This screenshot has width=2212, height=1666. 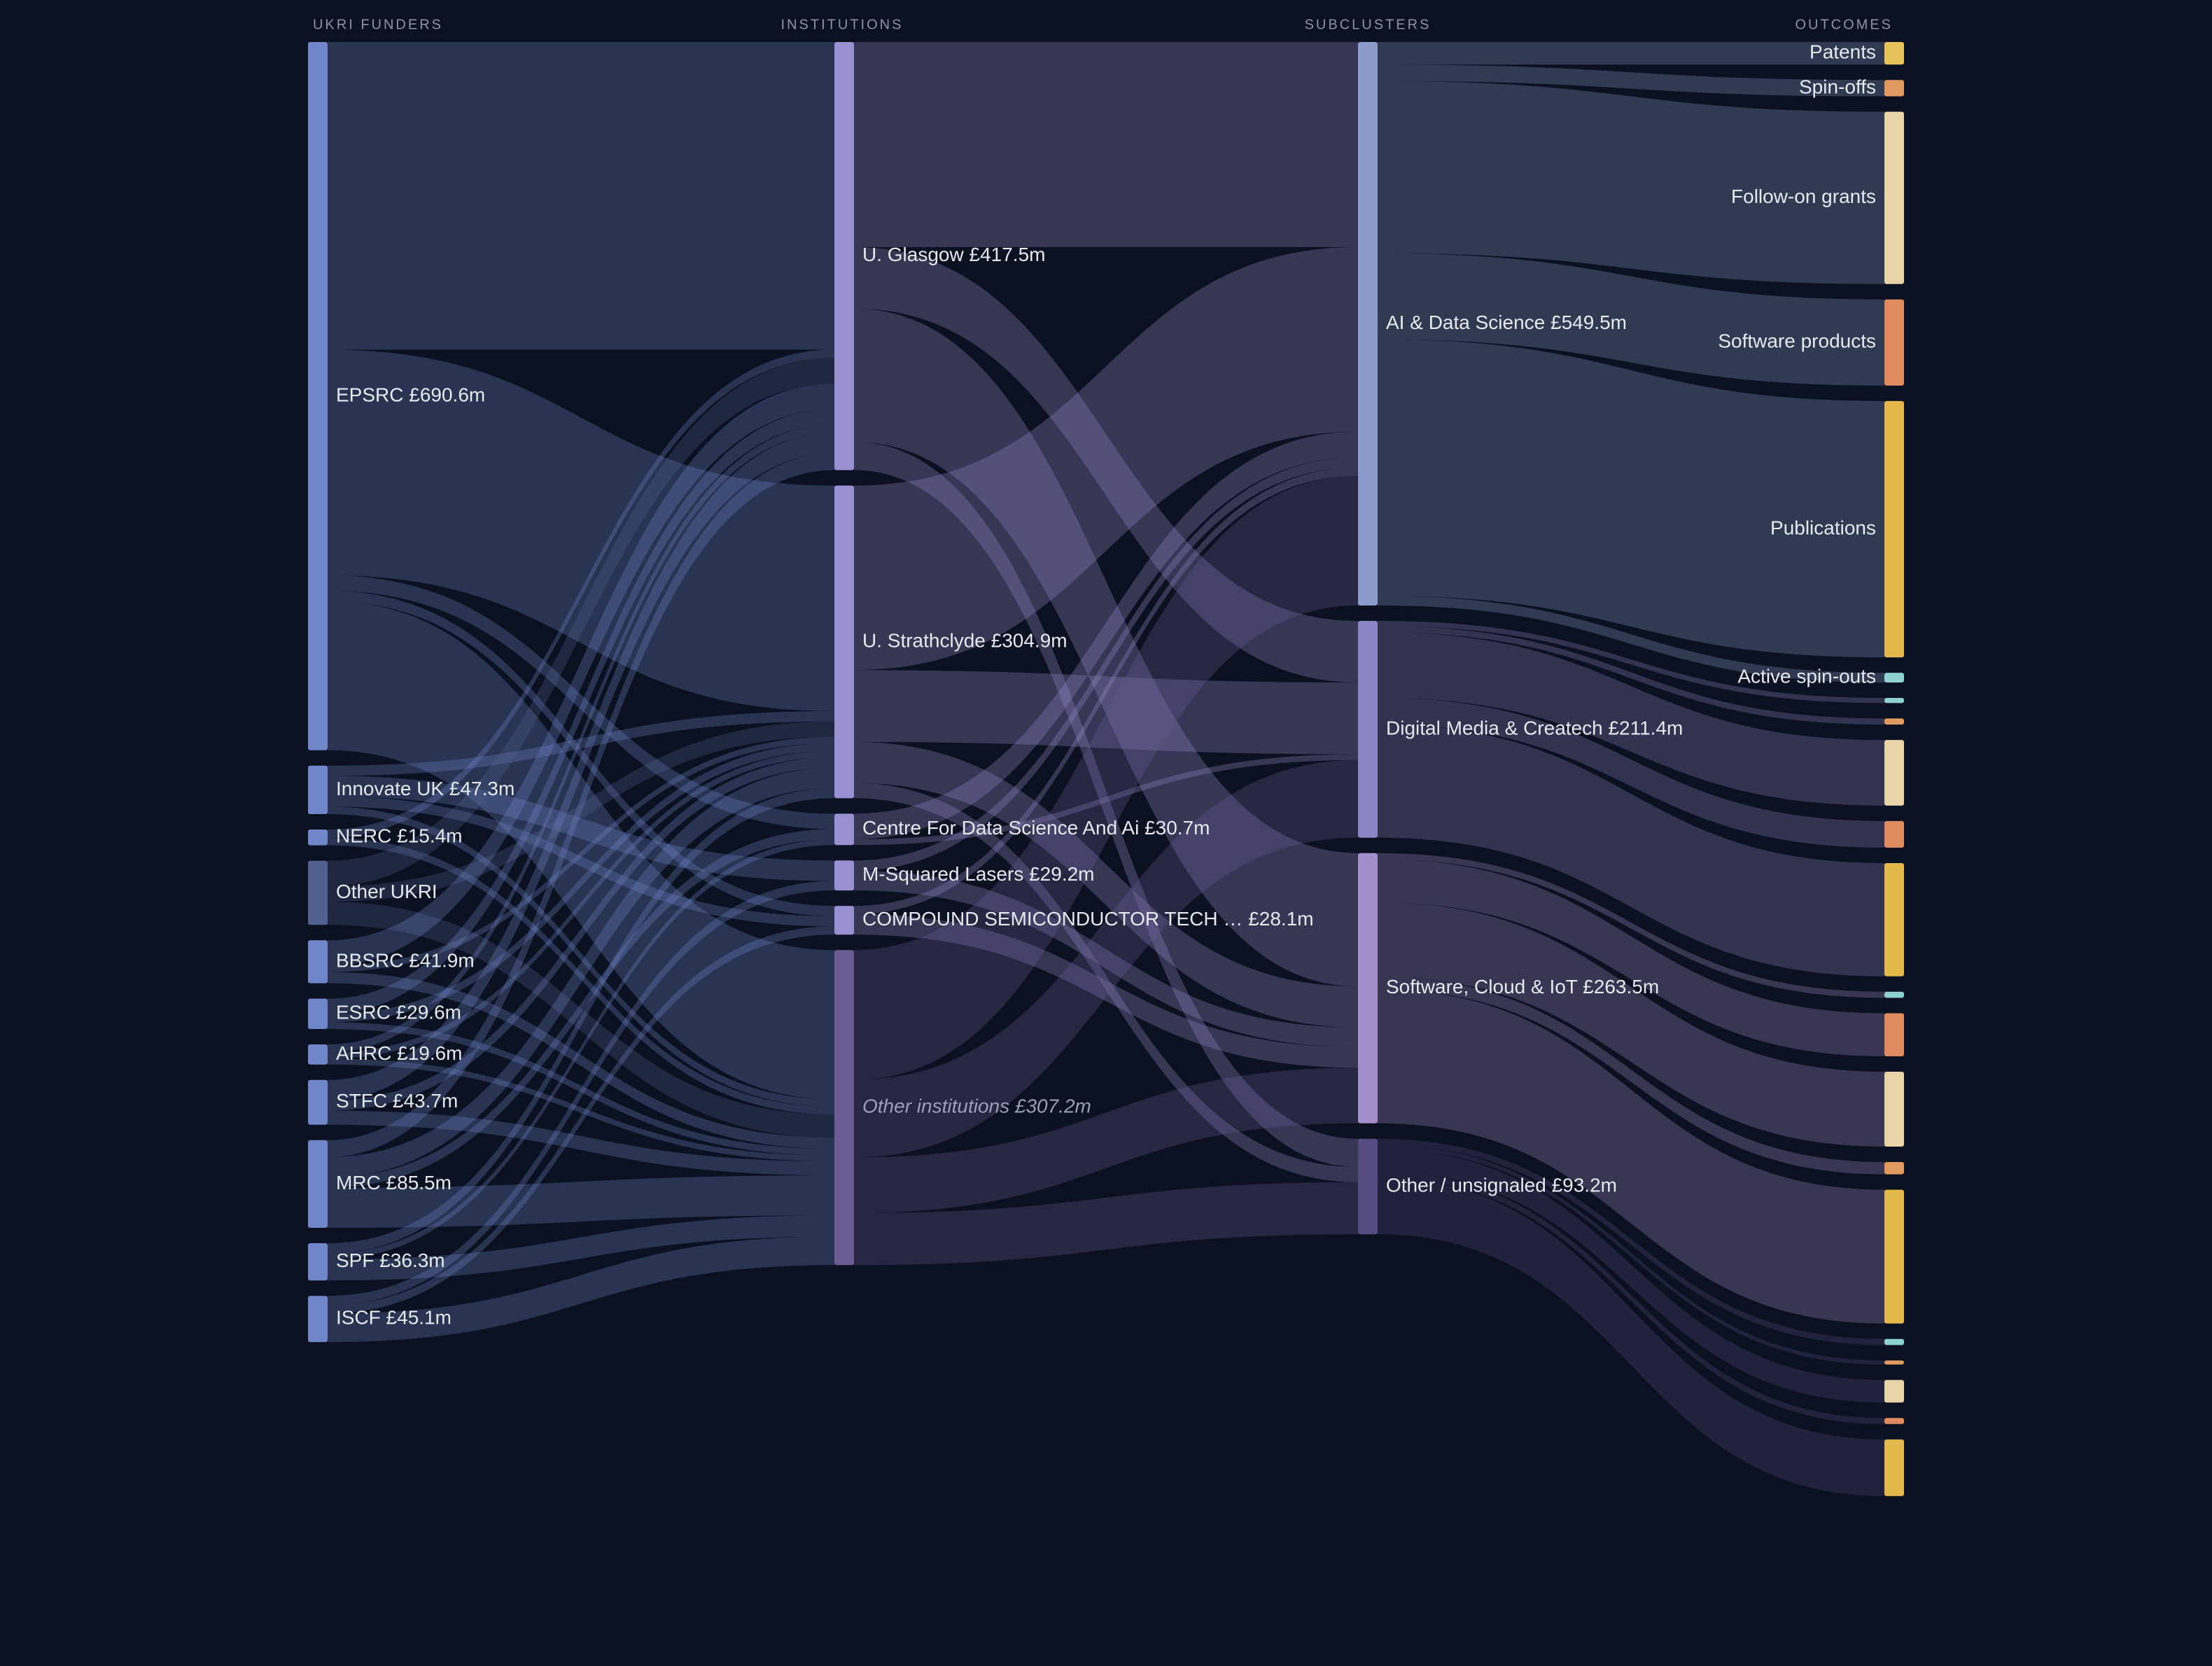 I want to click on node-label: Centre For Data Science And Ai £30.7m, so click(x=1036, y=828).